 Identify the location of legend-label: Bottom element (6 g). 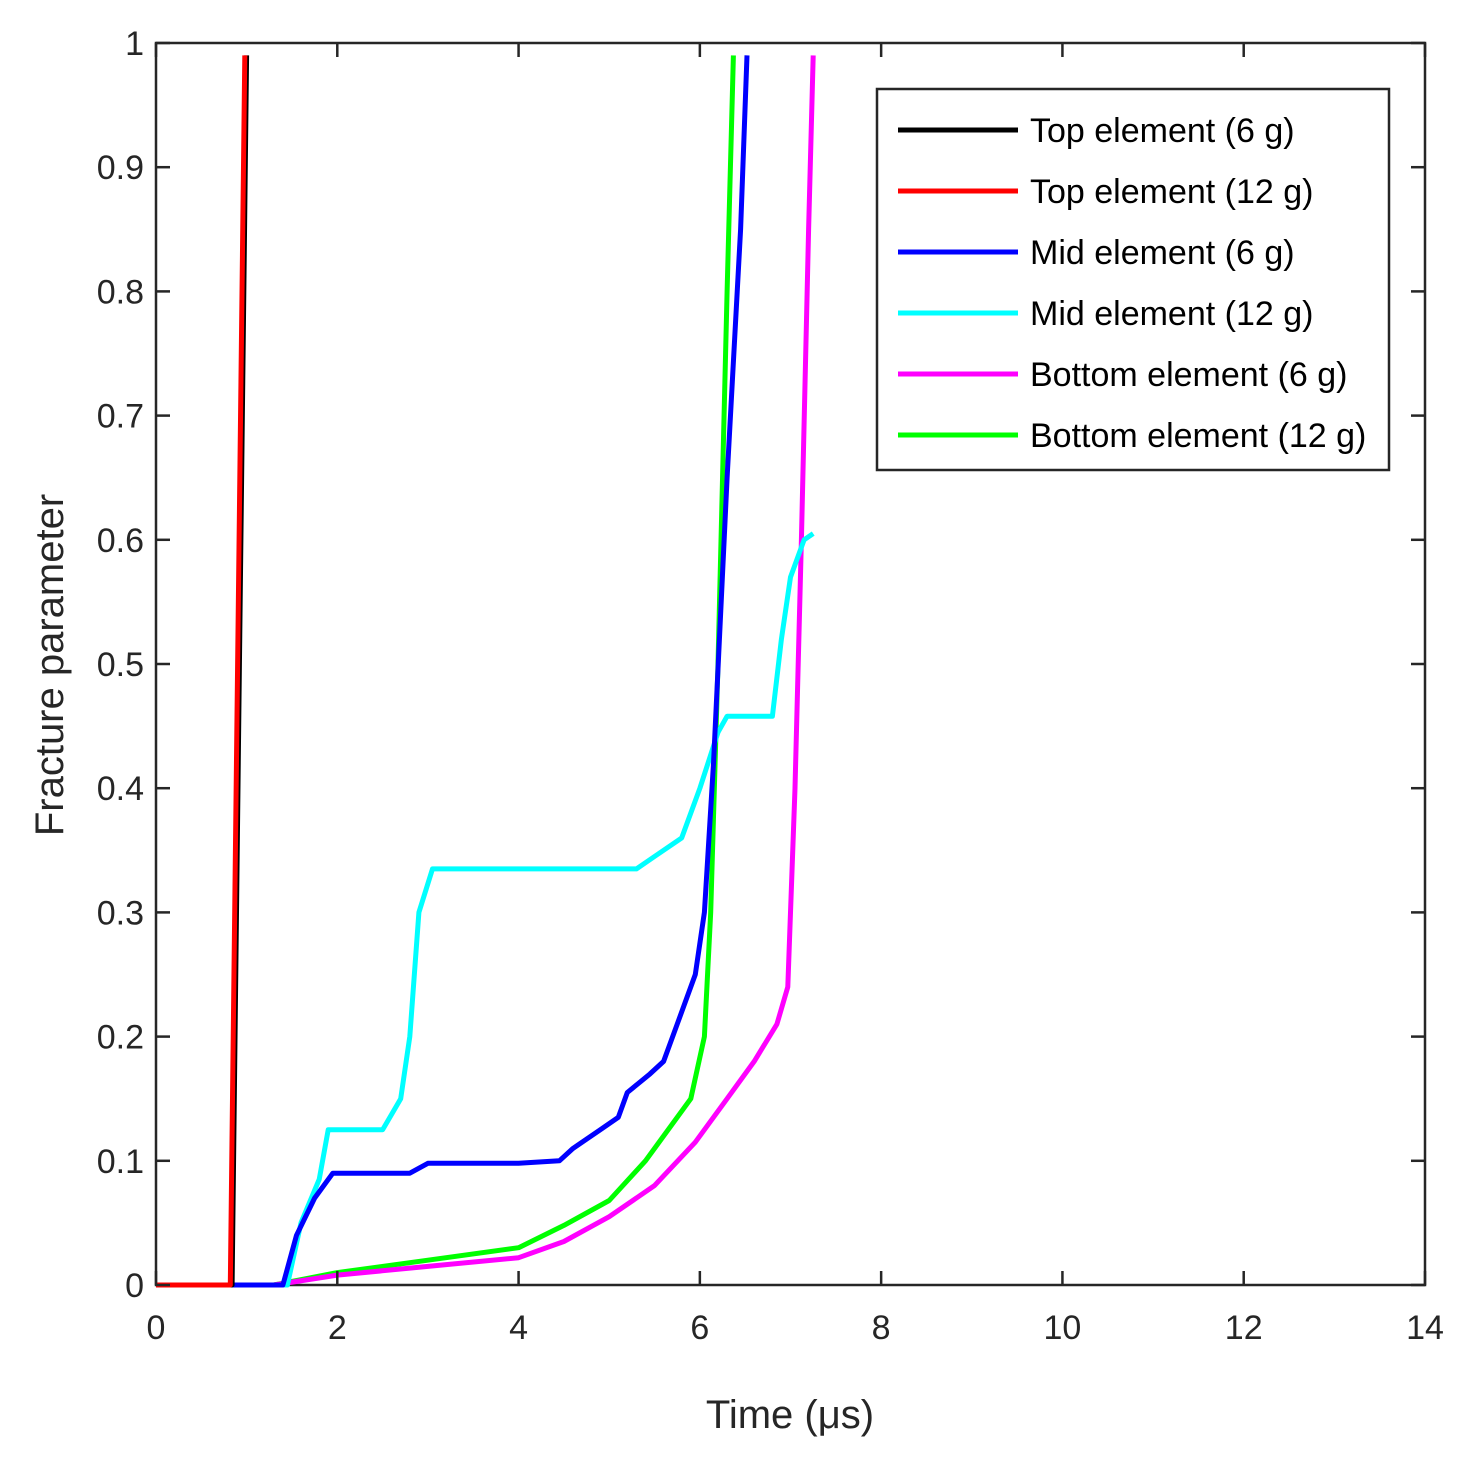
(1188, 375).